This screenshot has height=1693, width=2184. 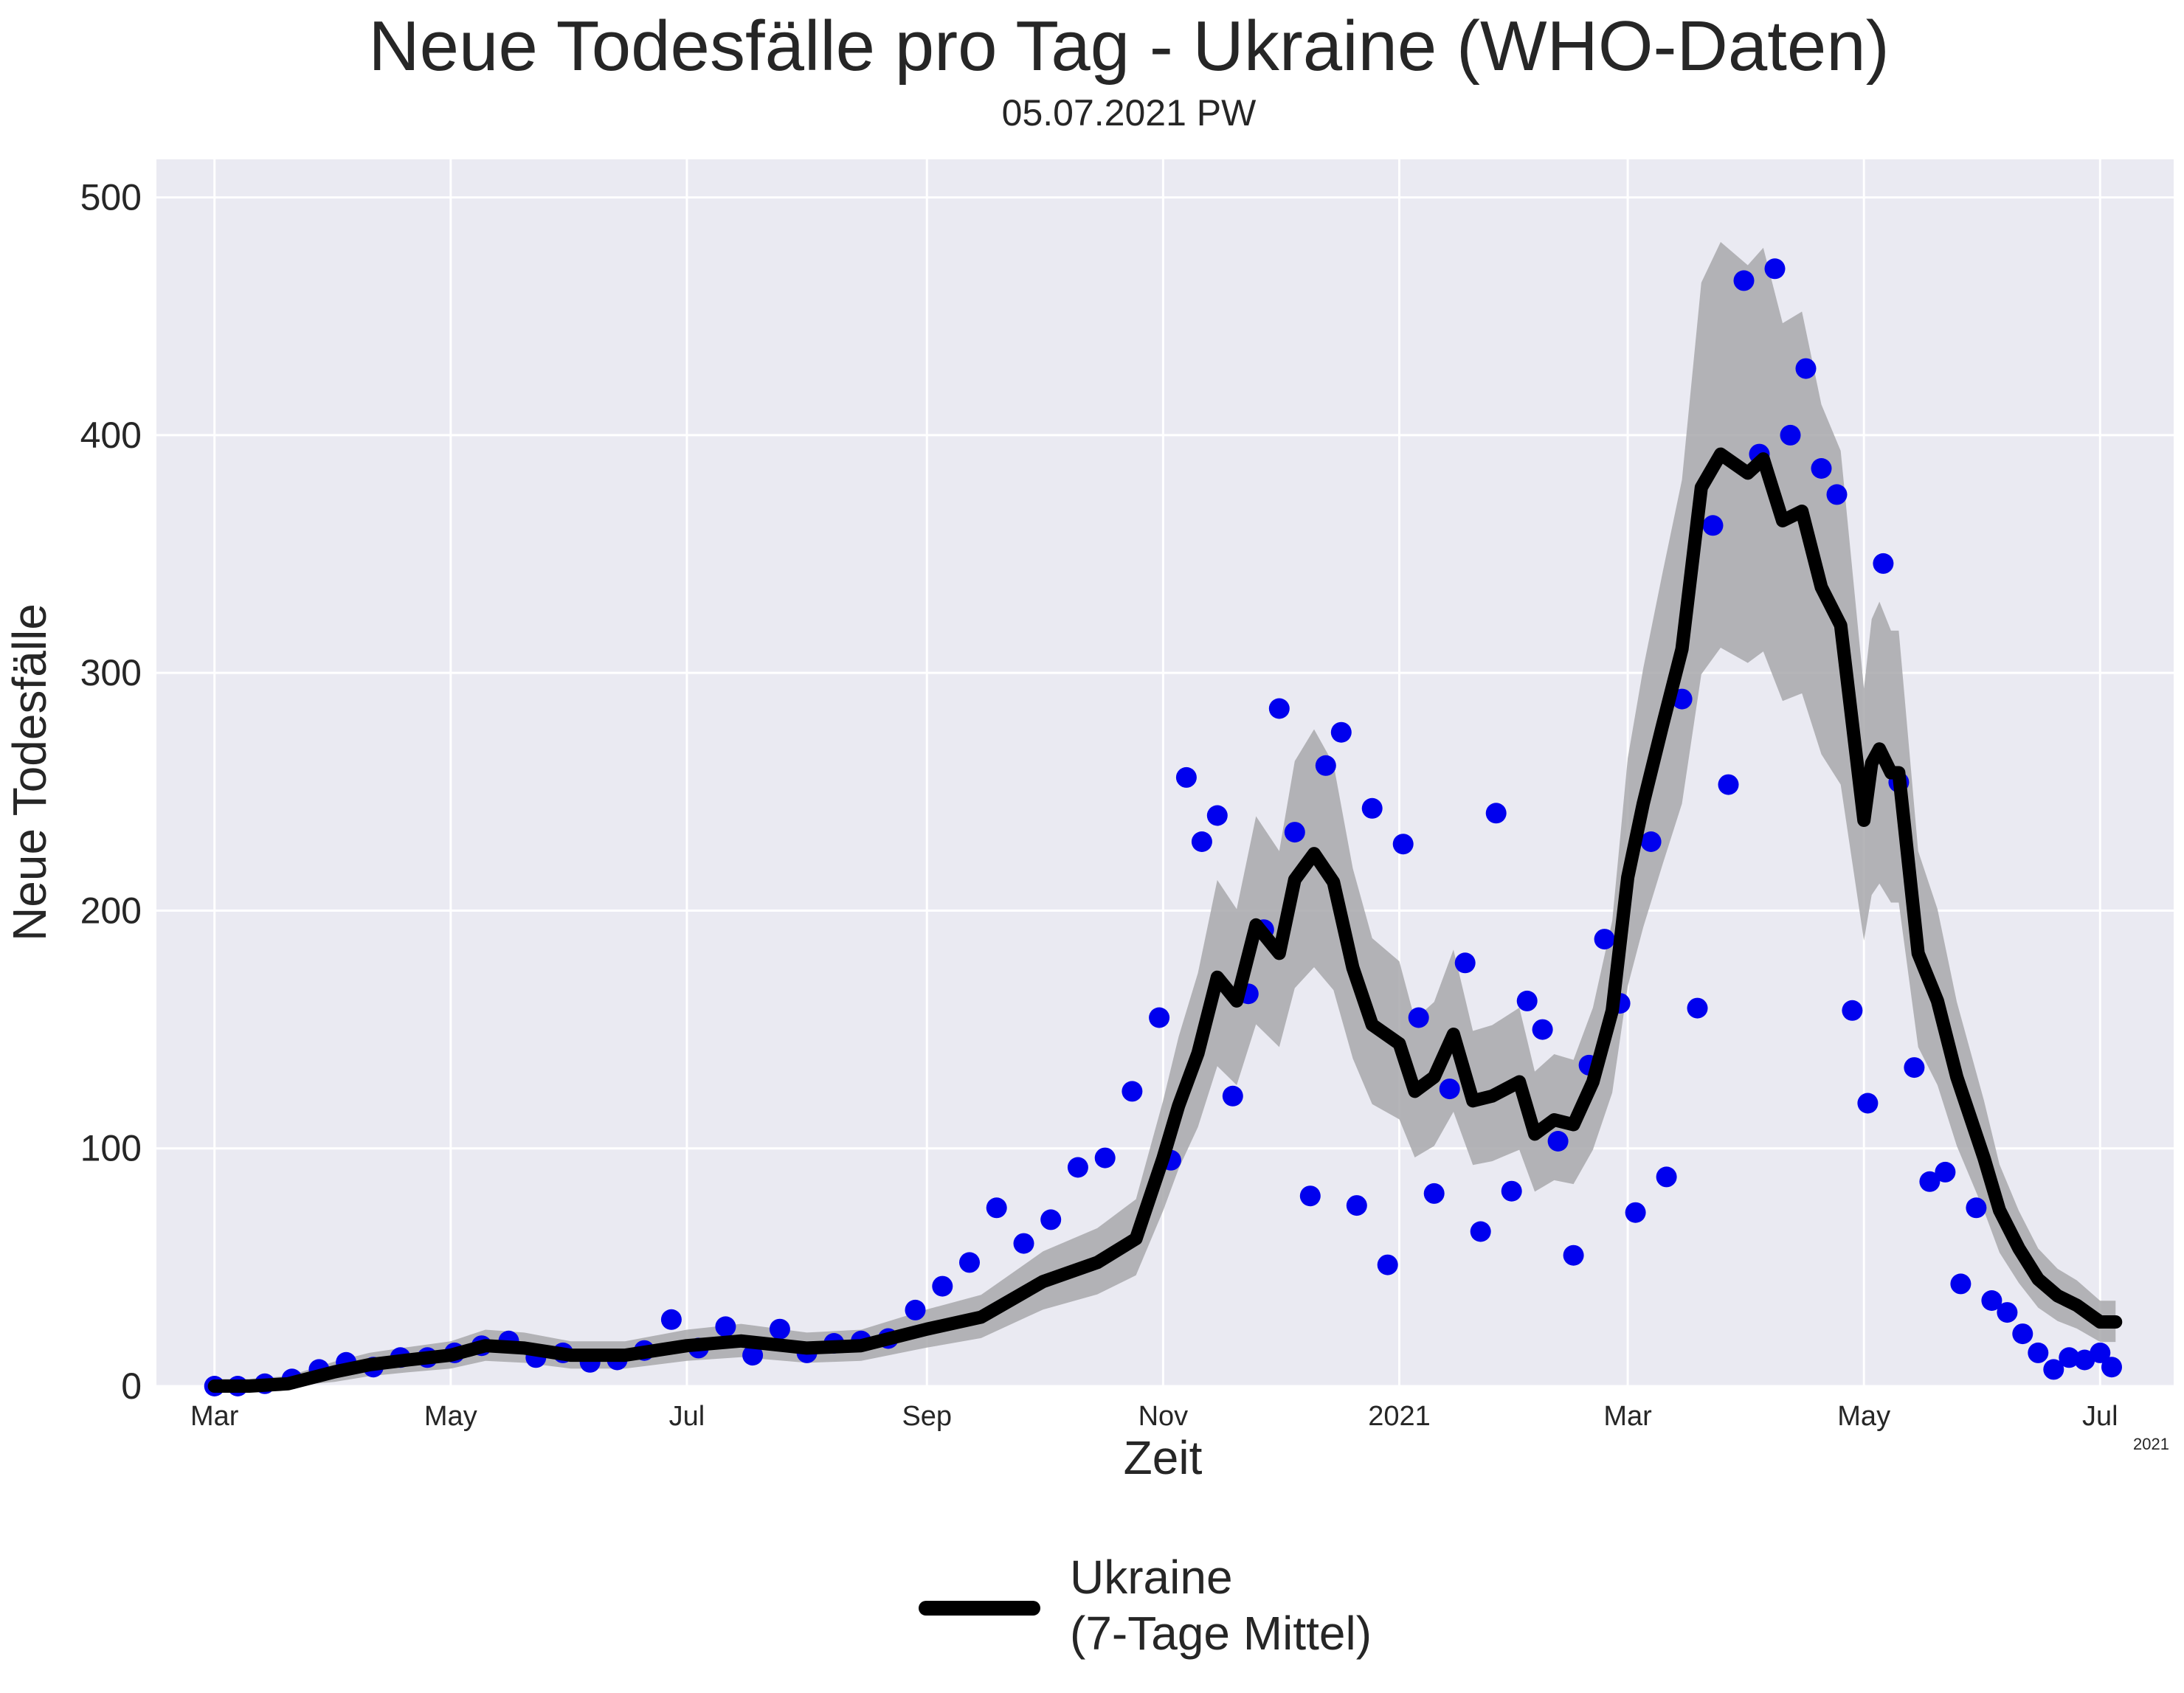 I want to click on x-axis-offset-label: 2021, so click(x=2151, y=1444).